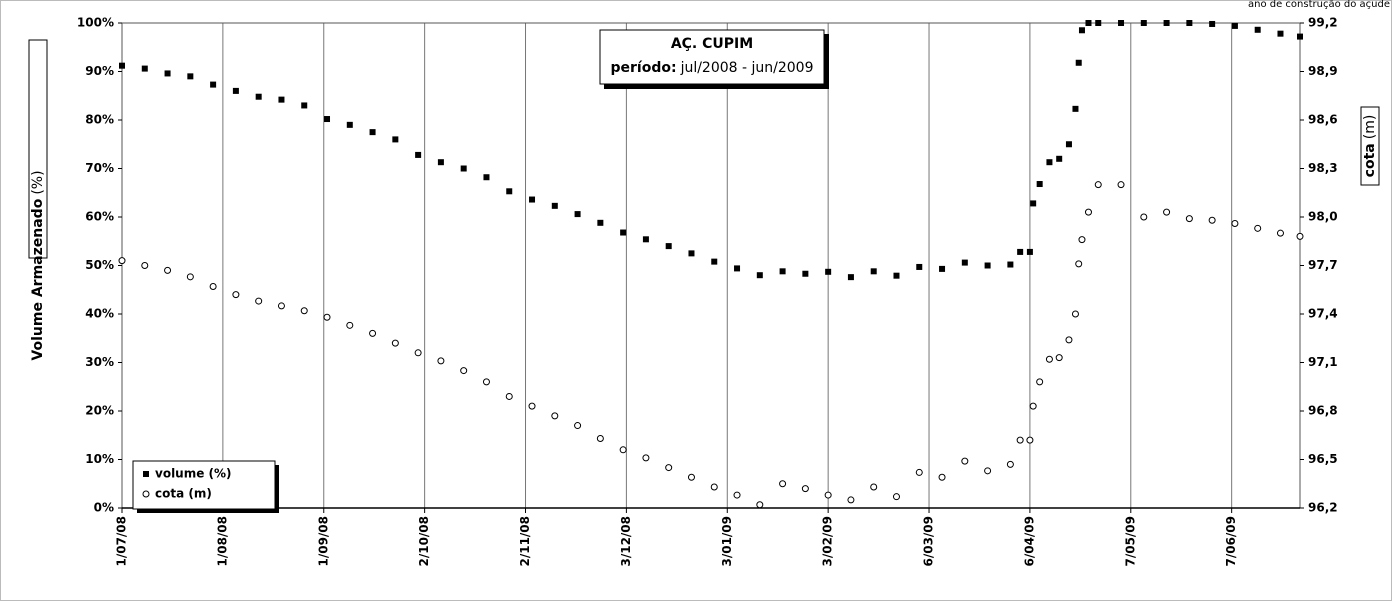 Image resolution: width=1392 pixels, height=601 pixels. Describe the element at coordinates (99, 314) in the screenshot. I see `y-tick-label: 40%` at that location.